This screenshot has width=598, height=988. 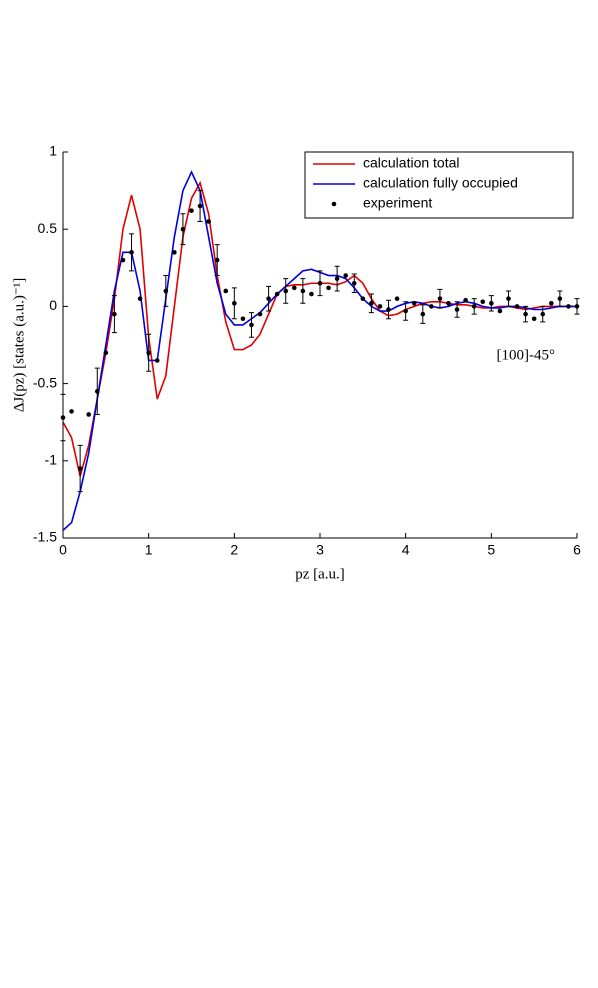 What do you see at coordinates (406, 550) in the screenshot?
I see `x-tick-label: 4` at bounding box center [406, 550].